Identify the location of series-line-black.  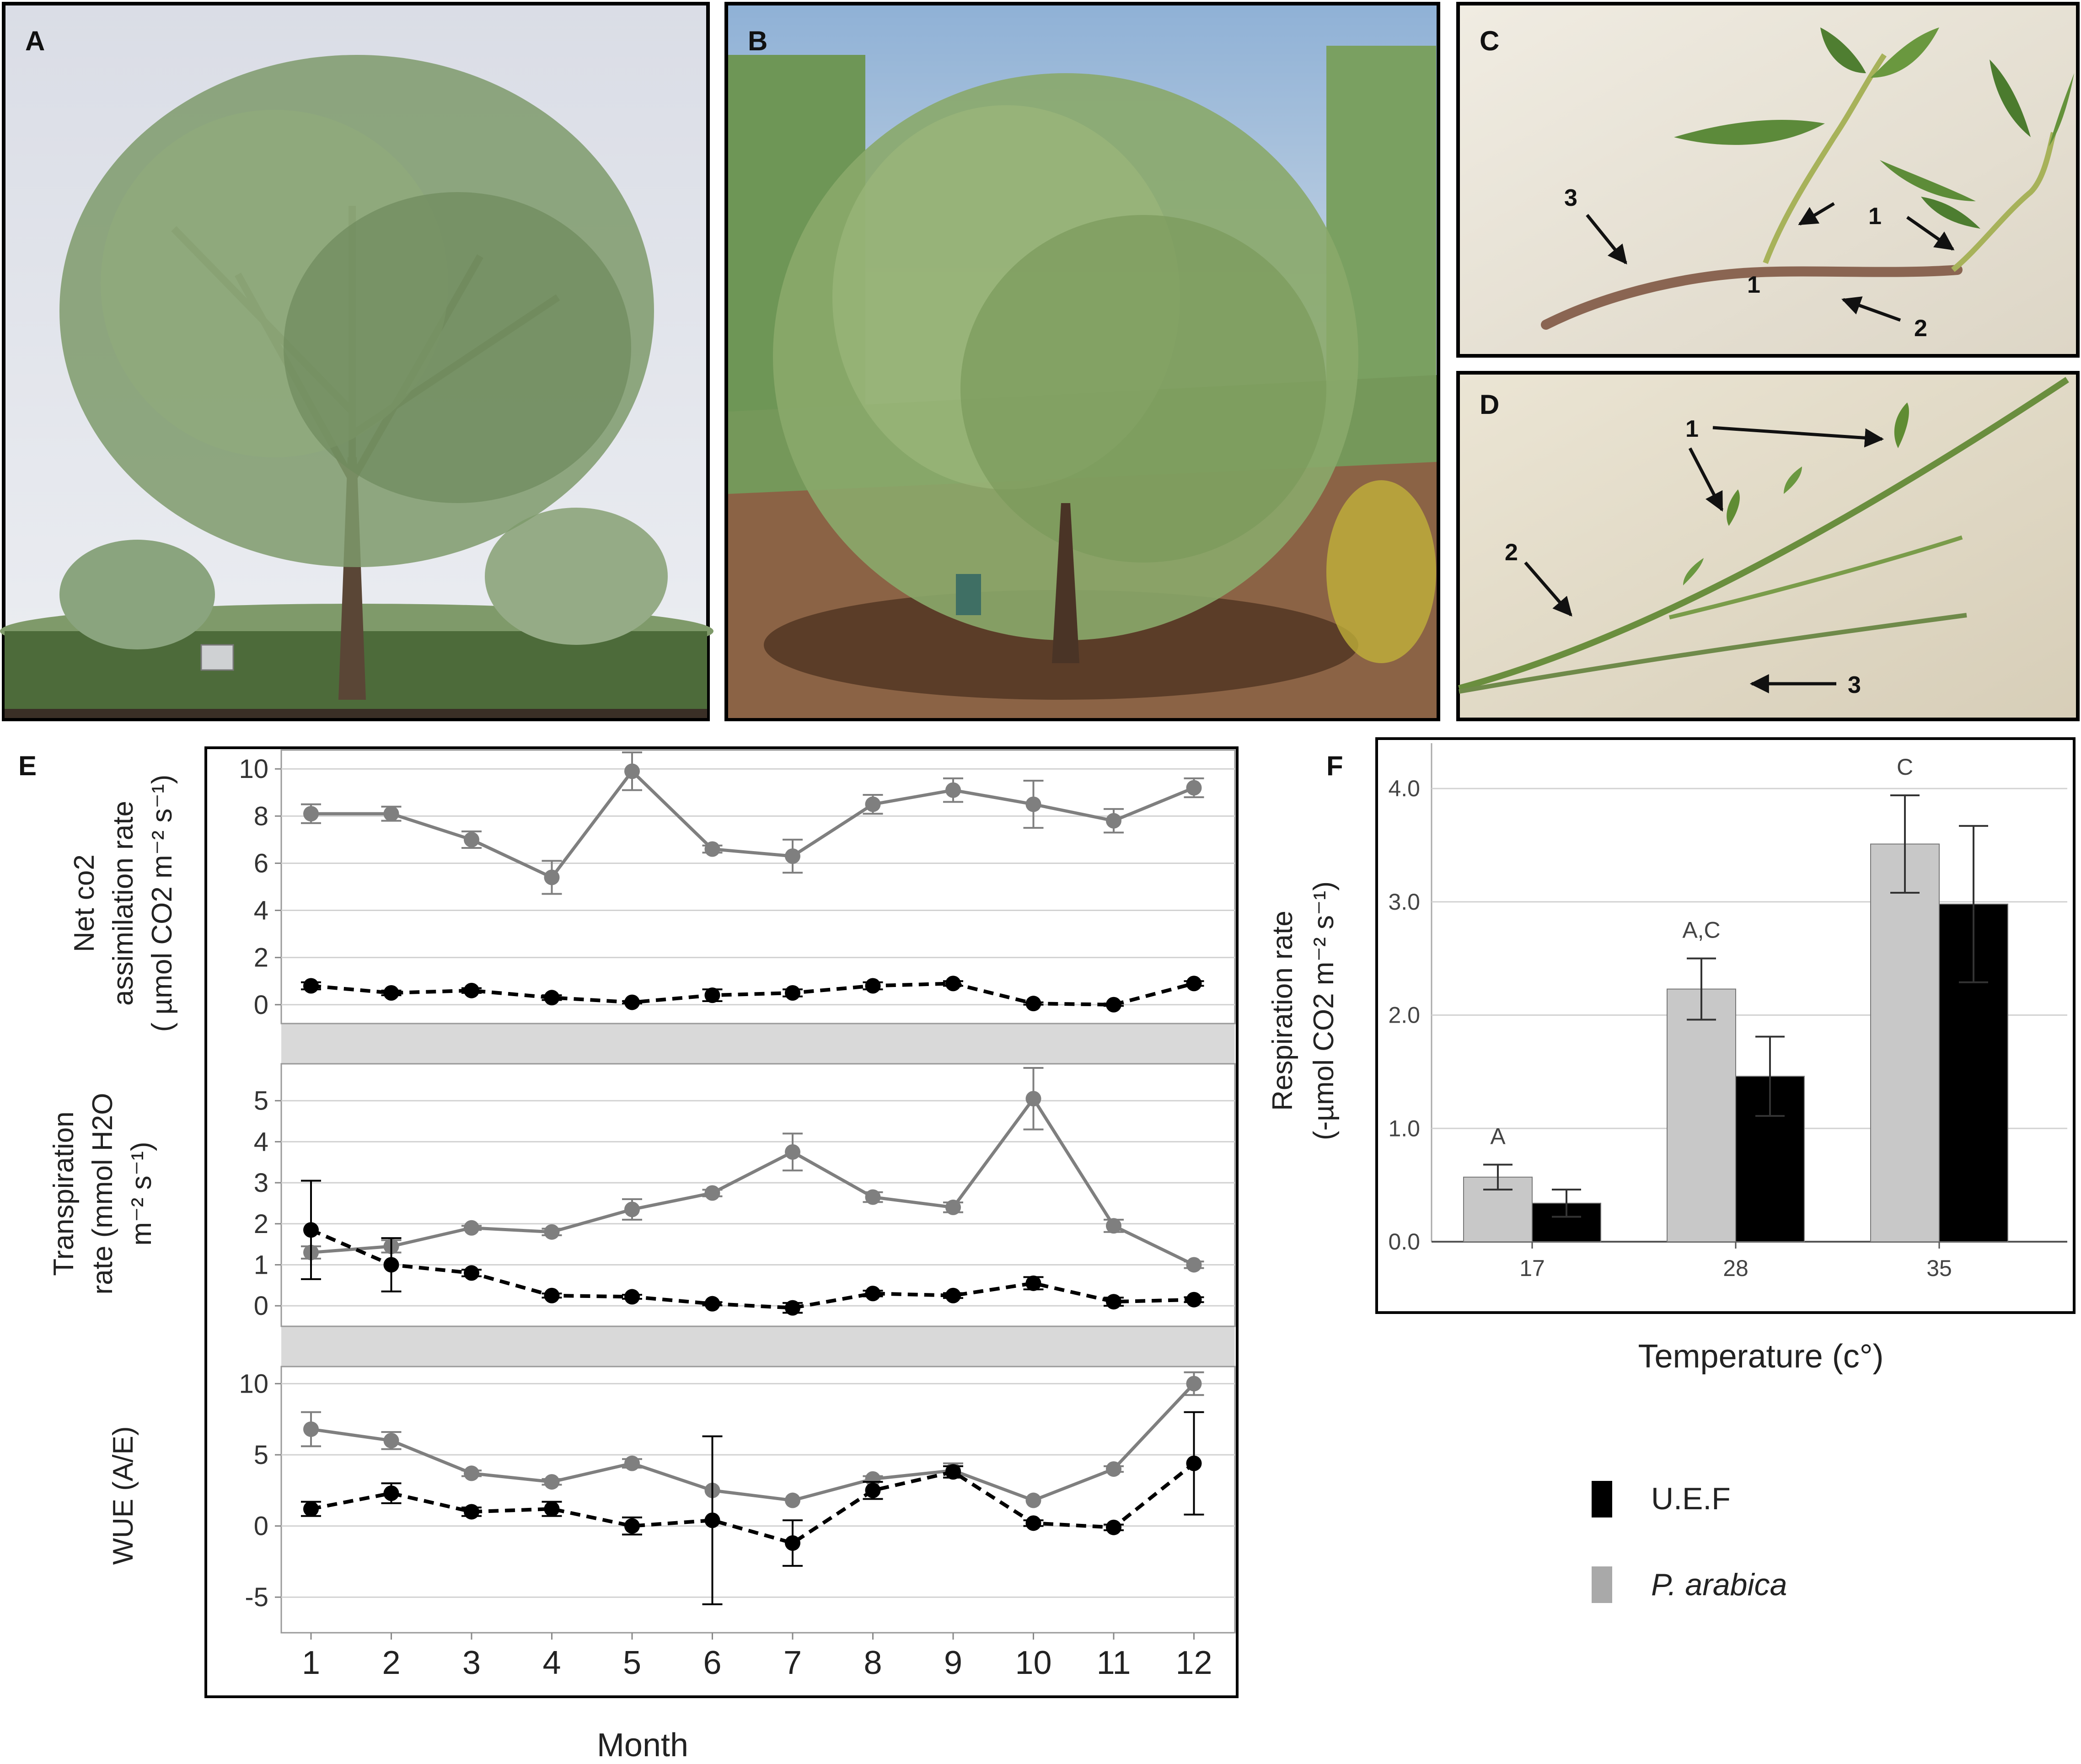
(753, 1503).